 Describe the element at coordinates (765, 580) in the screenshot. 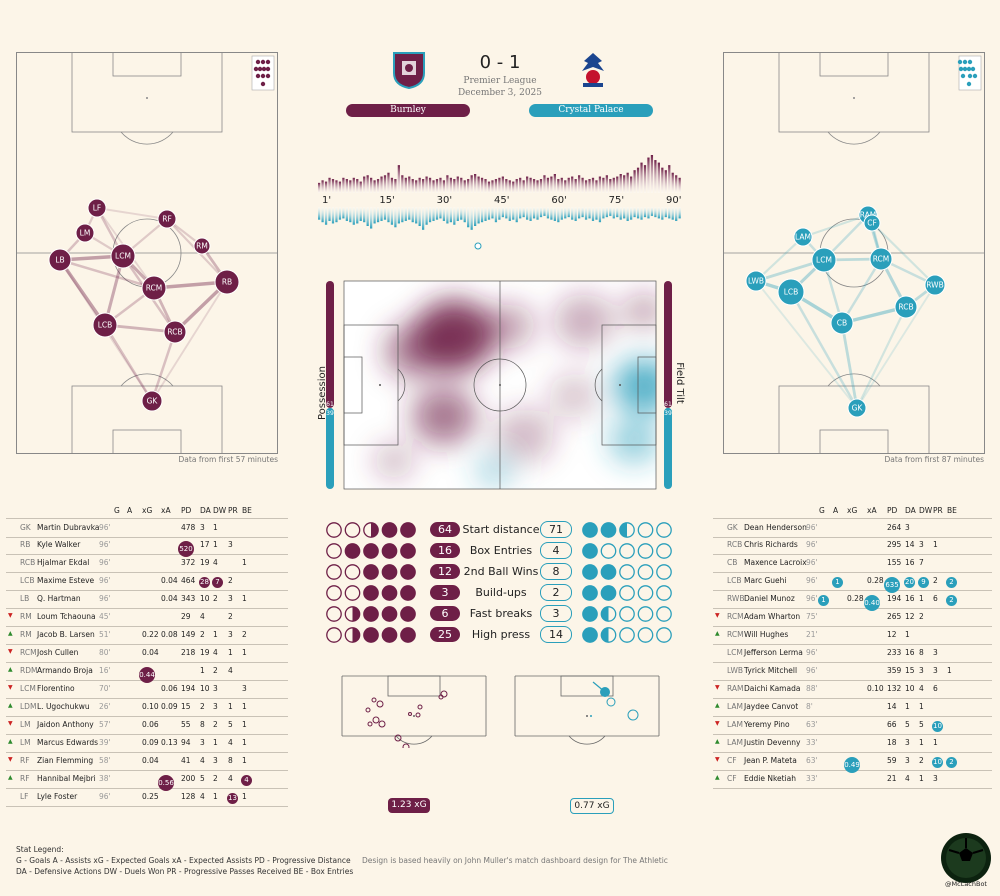

I see `player-name: Marc Guehi` at that location.